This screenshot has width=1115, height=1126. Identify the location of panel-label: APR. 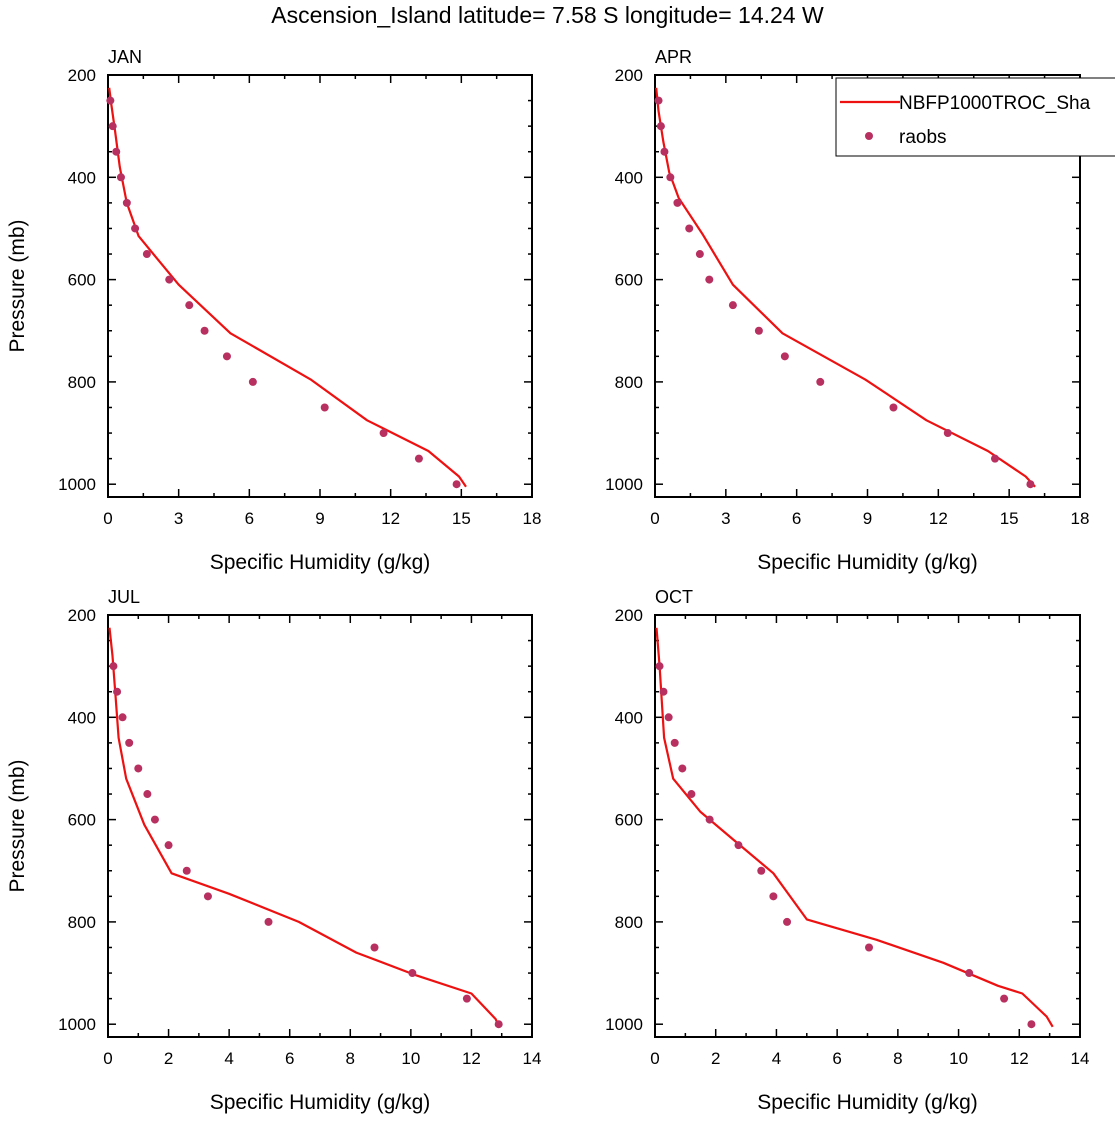
(673, 57).